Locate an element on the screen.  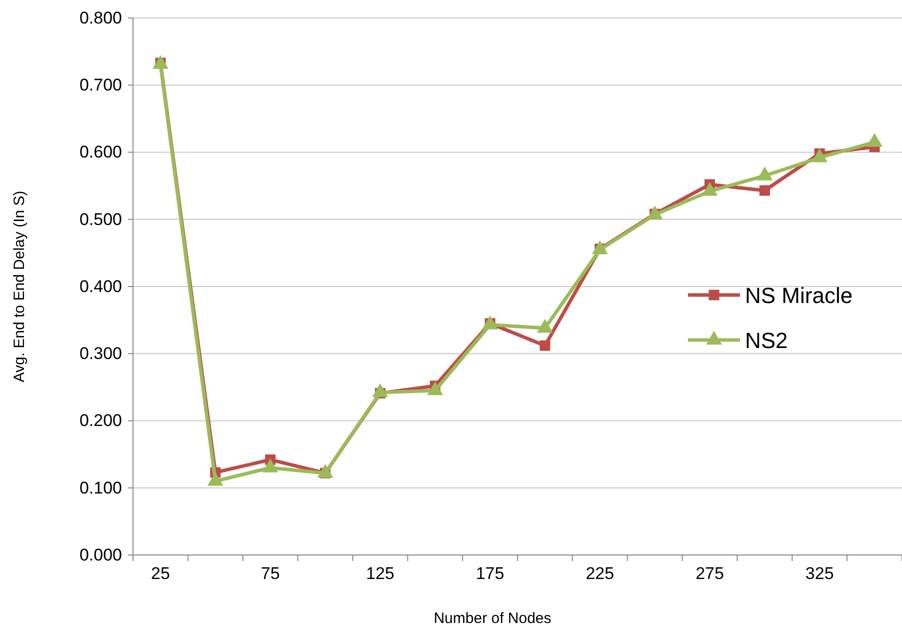
x-tick-label: 75 is located at coordinates (270, 574).